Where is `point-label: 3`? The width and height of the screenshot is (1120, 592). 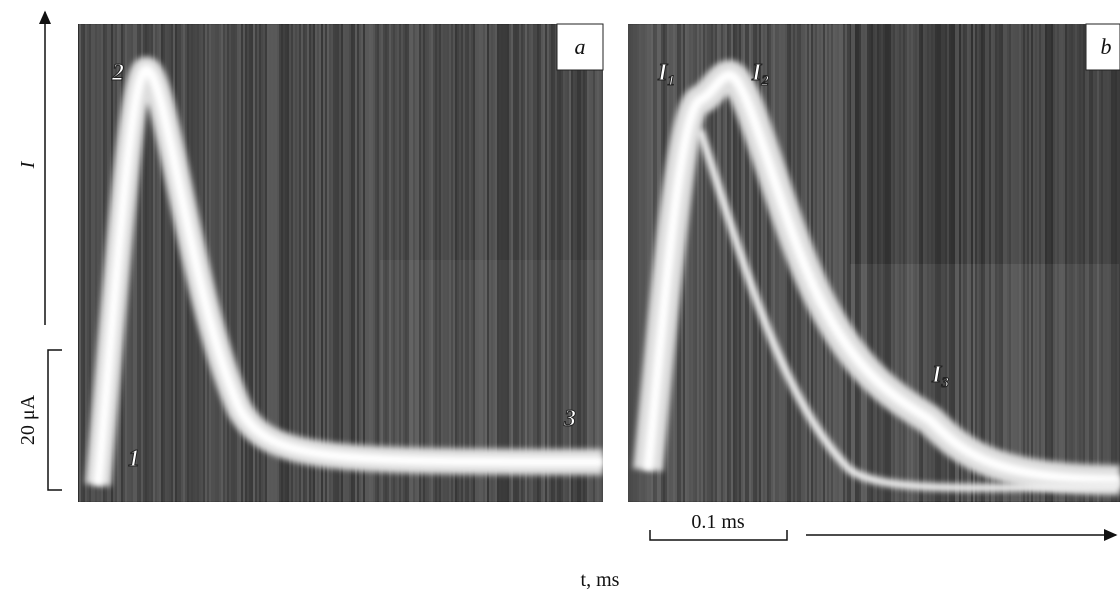
point-label: 3 is located at coordinates (569, 419).